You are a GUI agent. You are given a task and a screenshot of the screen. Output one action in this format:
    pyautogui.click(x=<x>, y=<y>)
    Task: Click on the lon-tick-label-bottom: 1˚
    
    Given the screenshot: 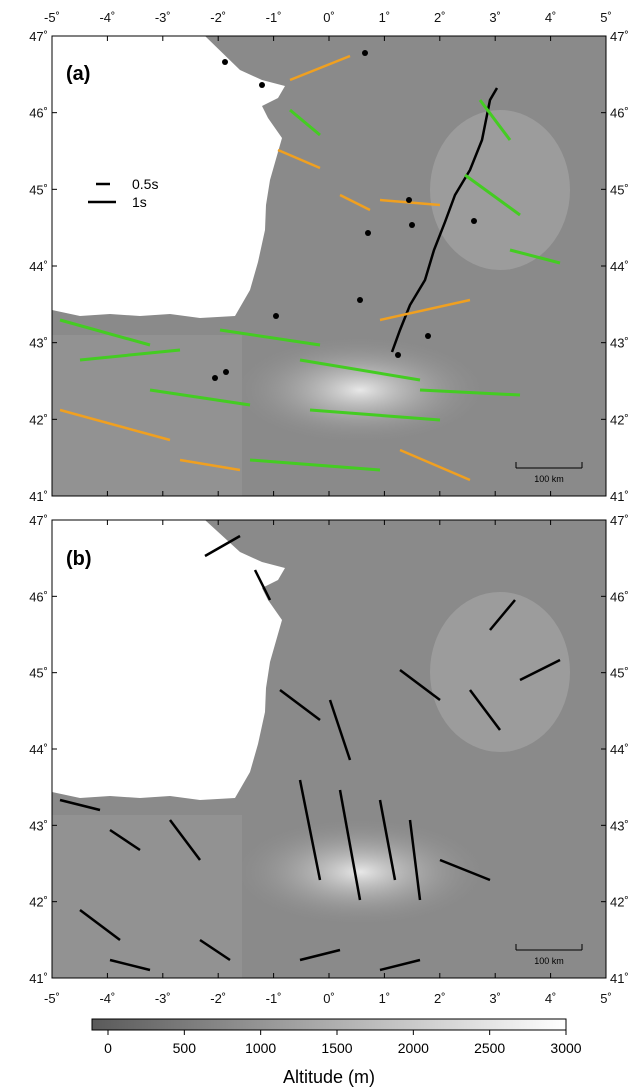 What is the action you would take?
    pyautogui.click(x=385, y=998)
    